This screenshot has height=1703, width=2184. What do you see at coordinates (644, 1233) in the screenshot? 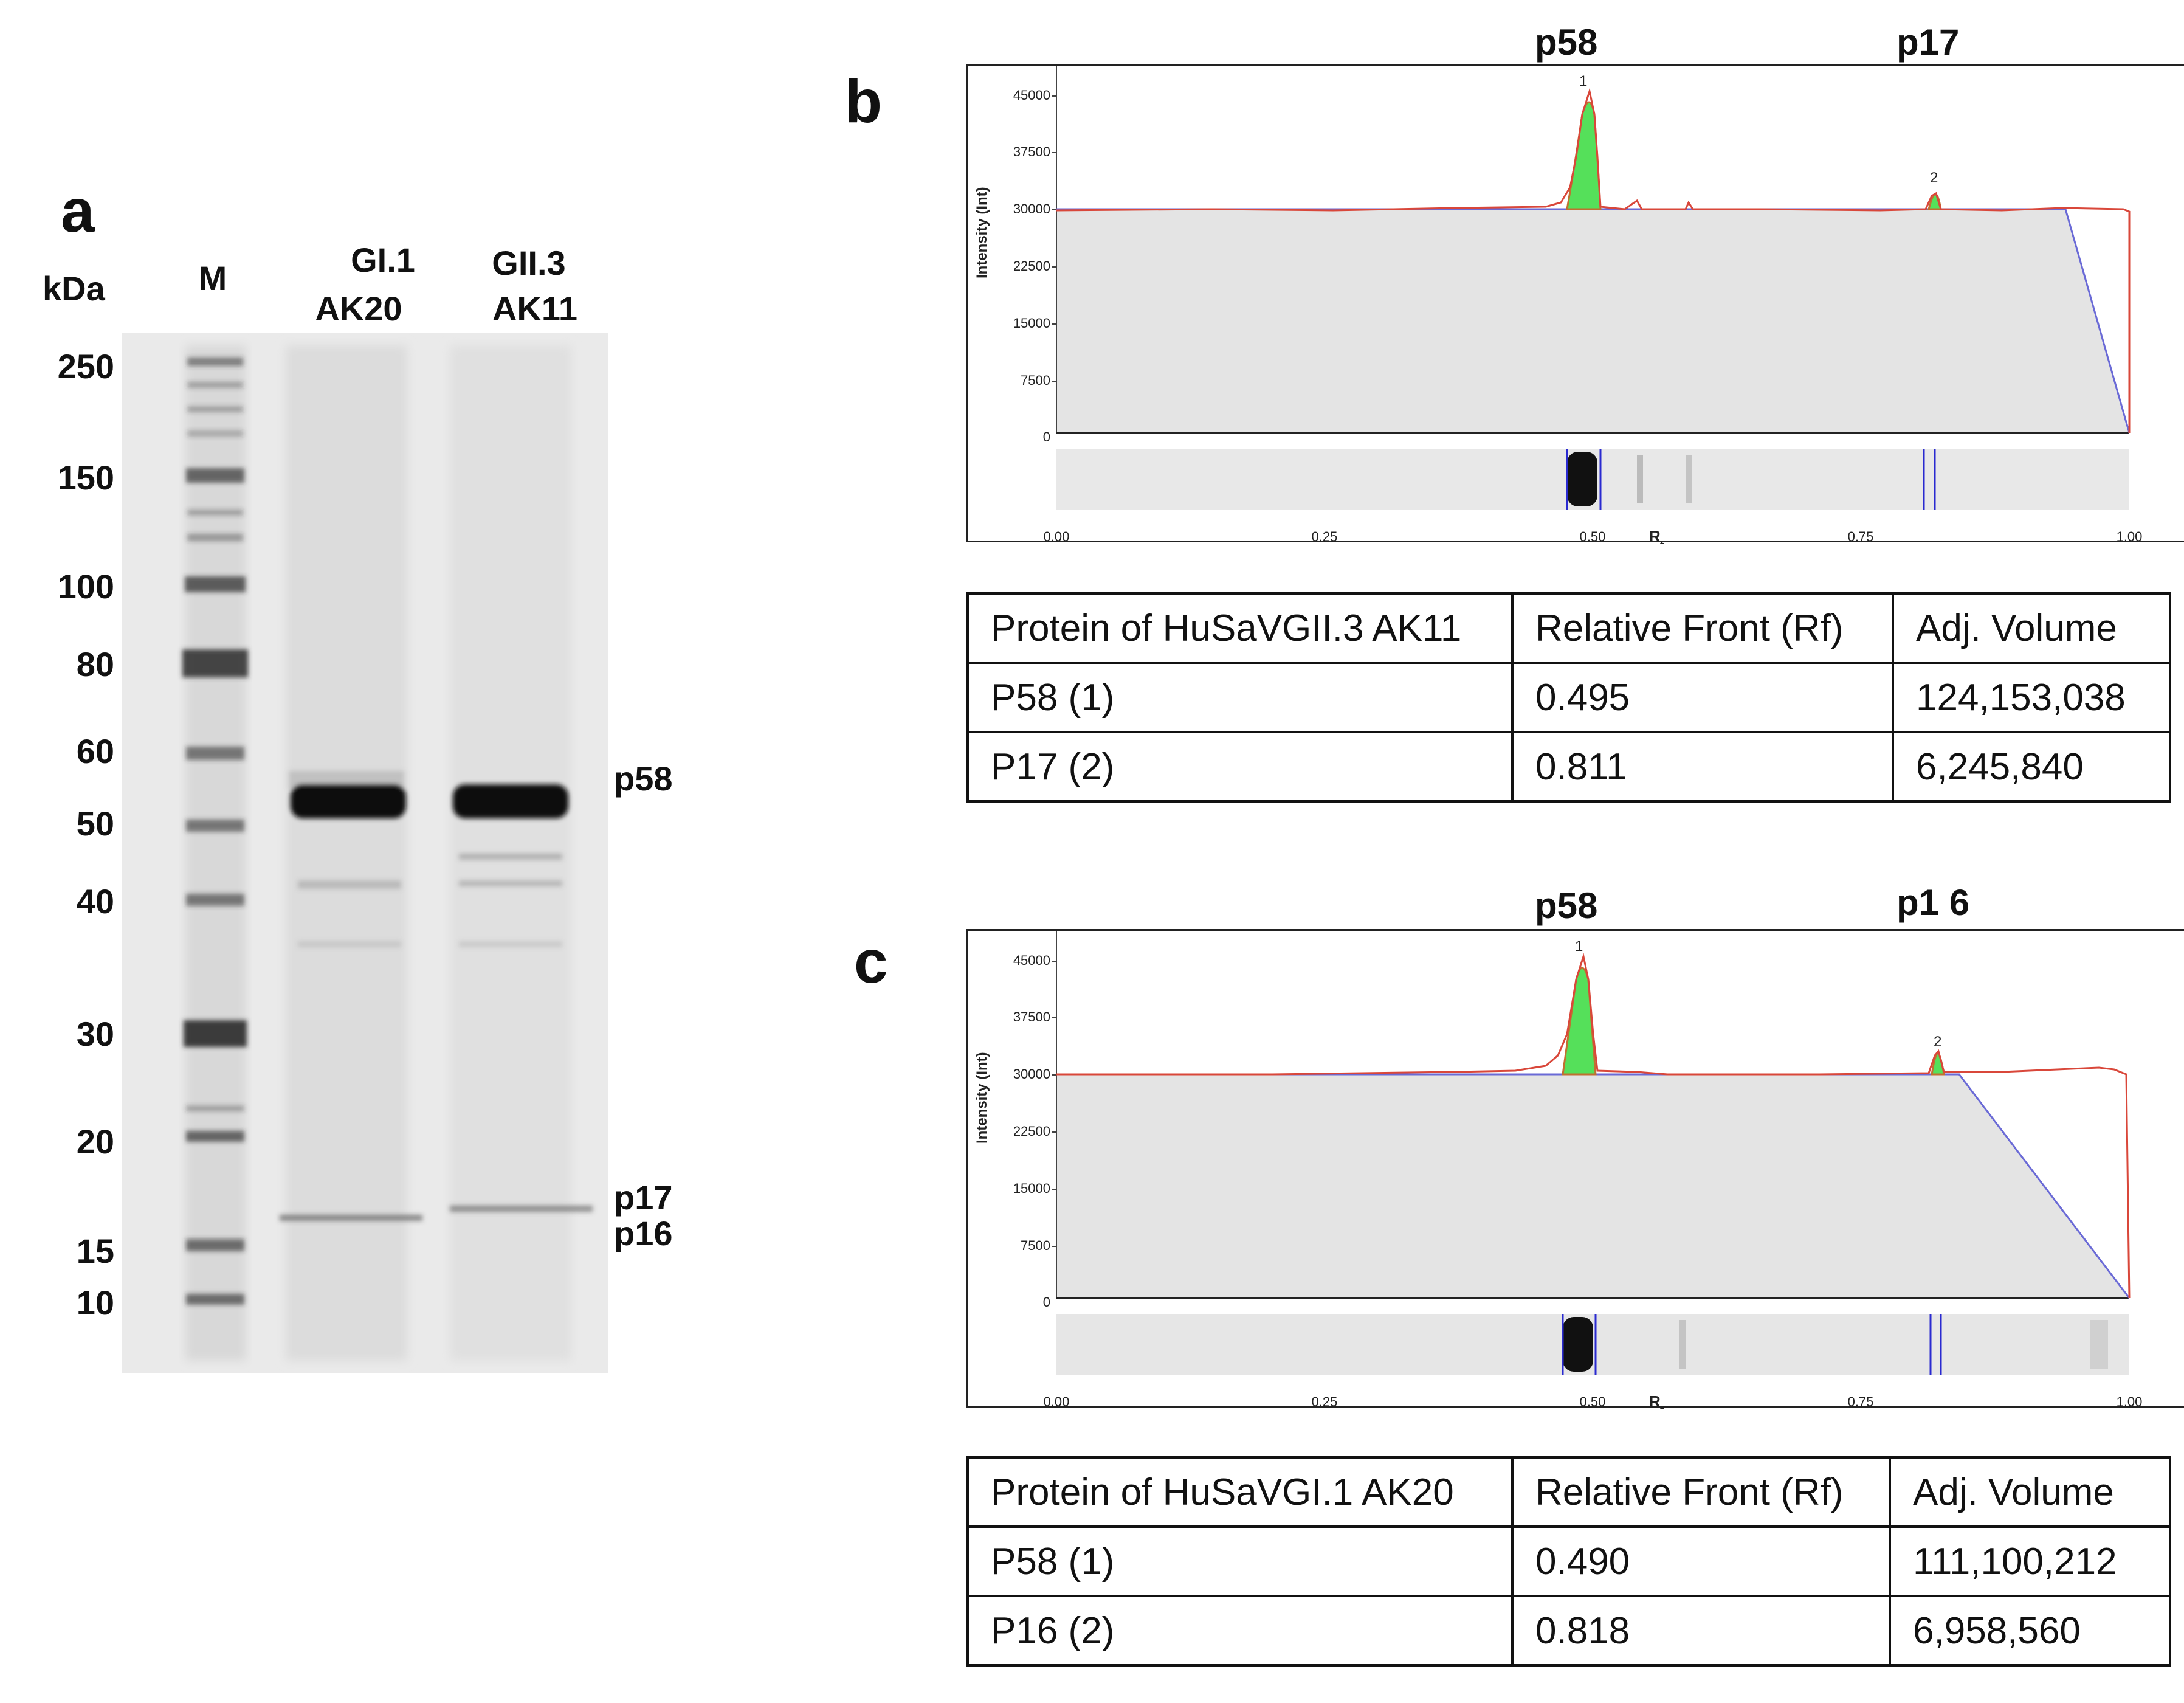
I see `band-label-p16: p16` at bounding box center [644, 1233].